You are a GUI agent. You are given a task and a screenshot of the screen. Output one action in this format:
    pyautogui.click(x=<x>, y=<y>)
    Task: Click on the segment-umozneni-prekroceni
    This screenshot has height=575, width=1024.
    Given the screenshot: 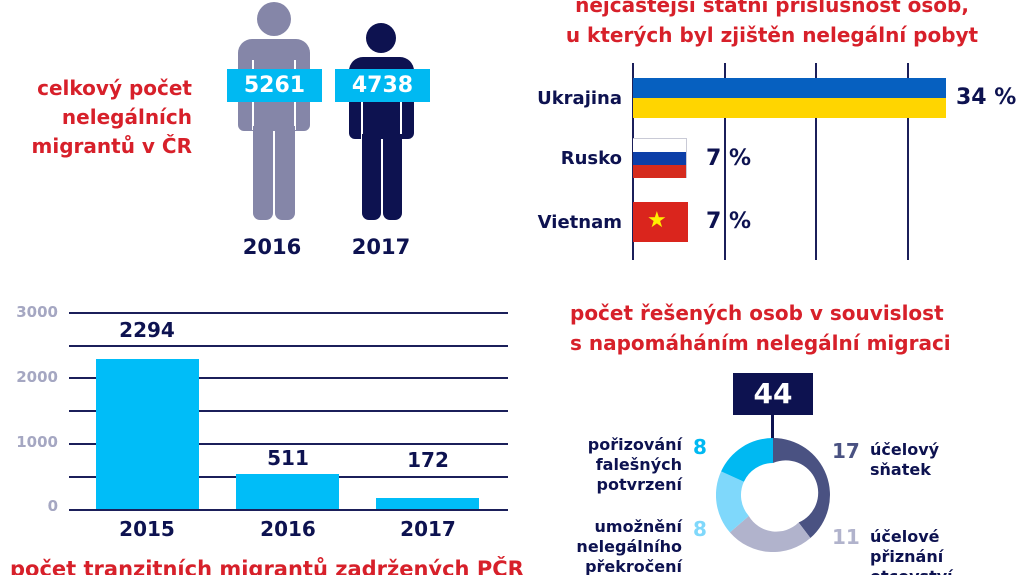 What is the action you would take?
    pyautogui.click(x=732, y=502)
    